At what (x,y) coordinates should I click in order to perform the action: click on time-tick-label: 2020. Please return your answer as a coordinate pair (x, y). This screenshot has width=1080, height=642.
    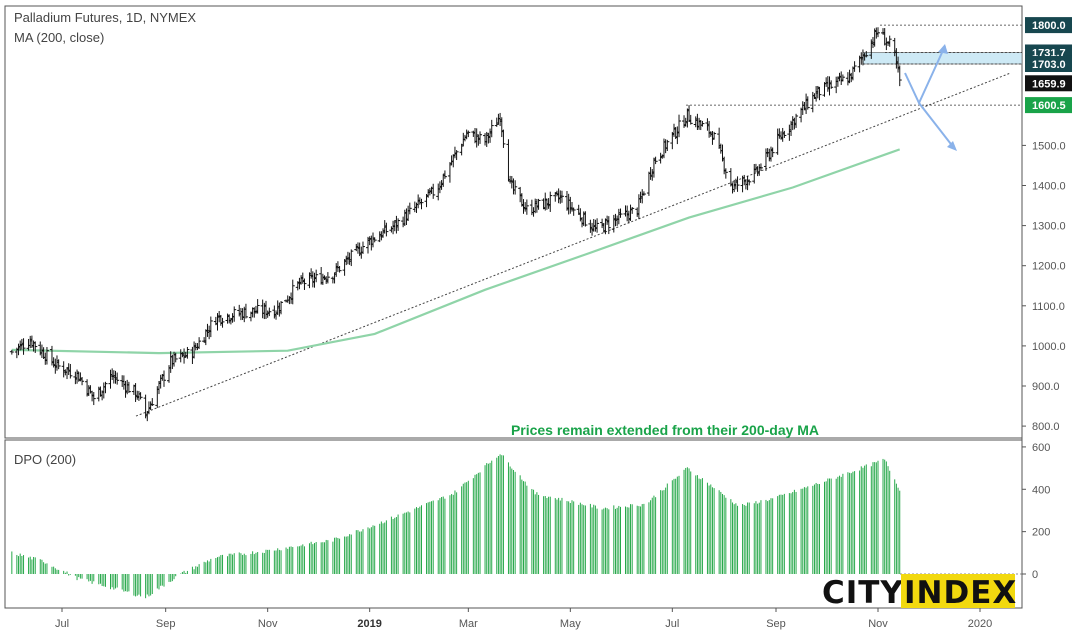
    Looking at the image, I should click on (980, 624).